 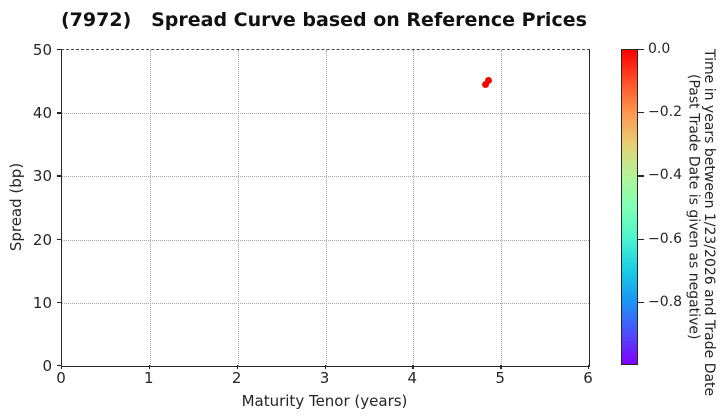 I want to click on x-tick-label: 0, so click(x=61, y=378).